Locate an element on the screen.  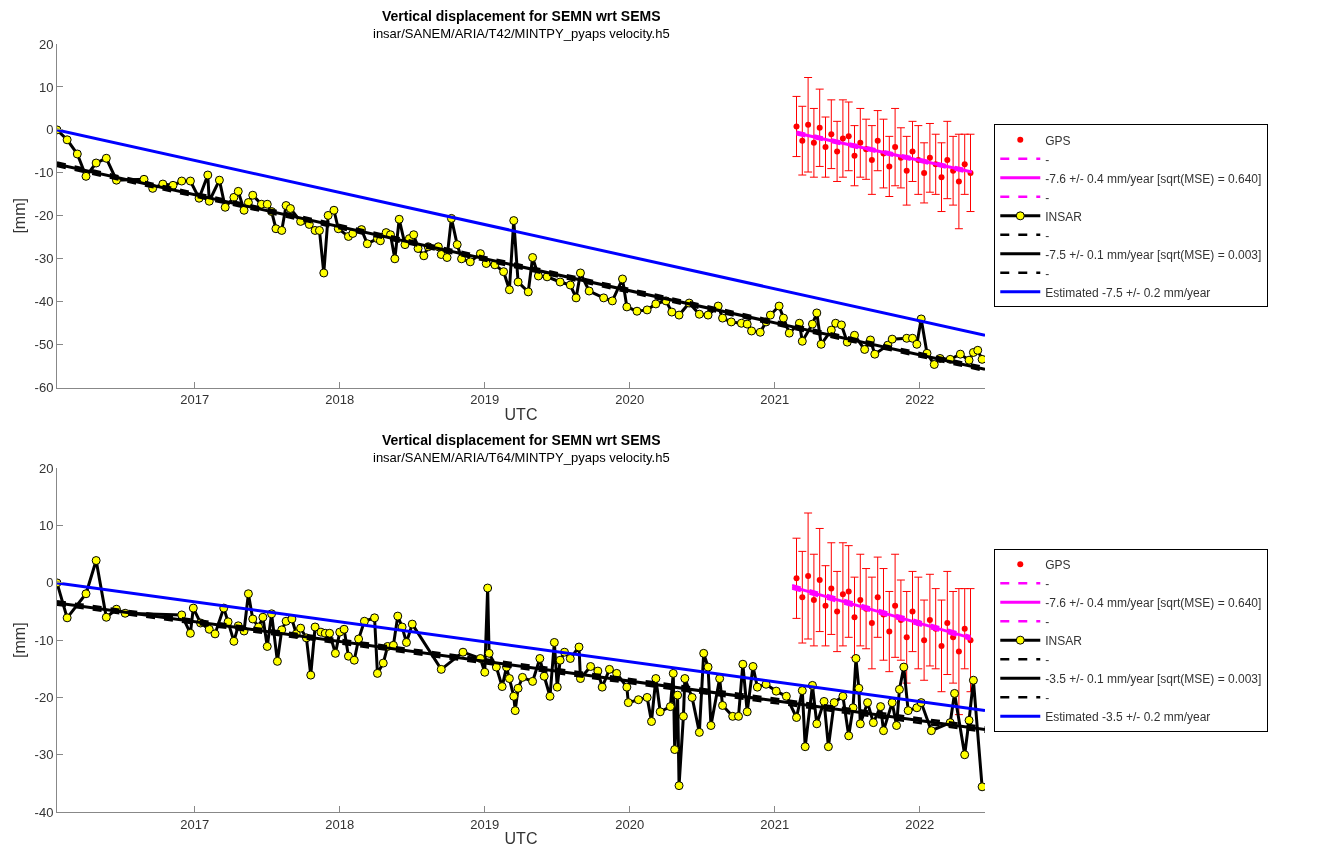
chart-subtitle: insar/SANEM/ARIA/T42/MINTPY_pyaps velocity.h5 is located at coordinates (521, 33).